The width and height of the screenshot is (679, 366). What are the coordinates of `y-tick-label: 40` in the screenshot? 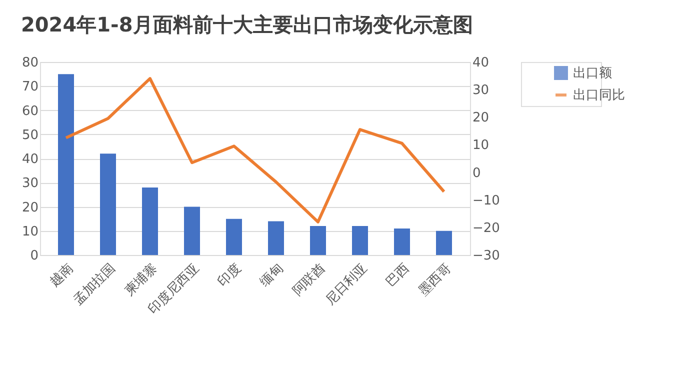 It's located at (30, 159).